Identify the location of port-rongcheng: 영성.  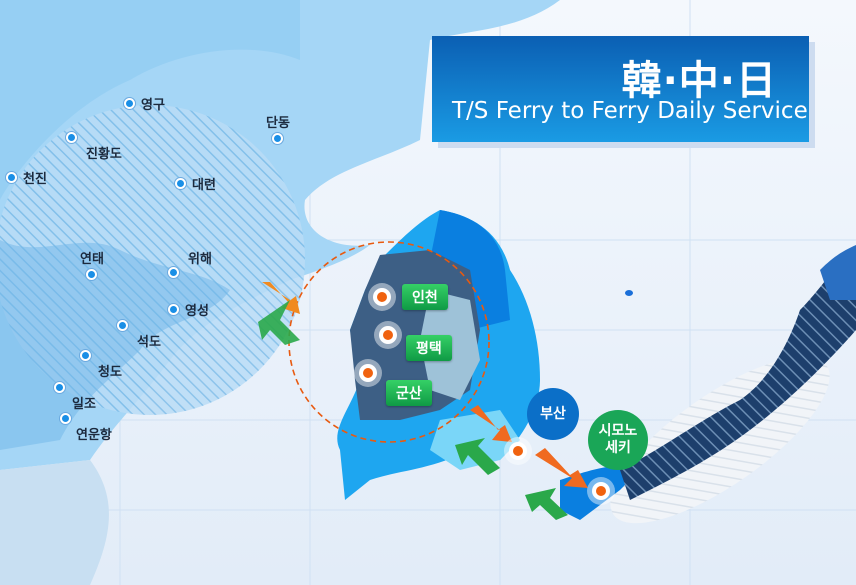
(188, 309).